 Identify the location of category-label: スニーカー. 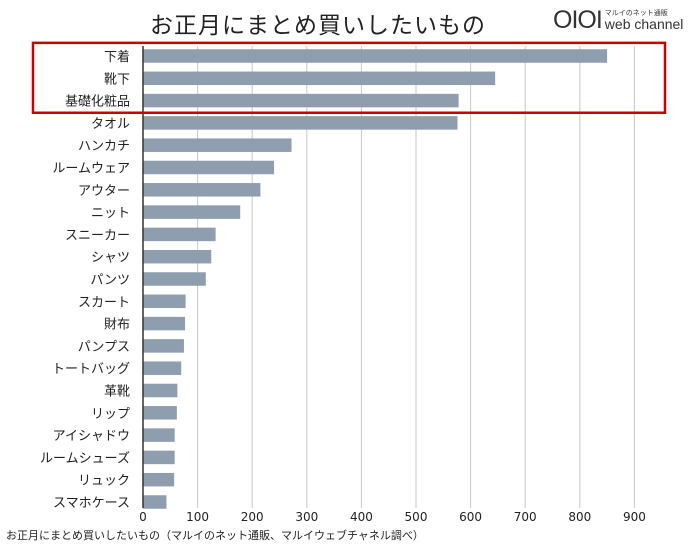
(97, 235).